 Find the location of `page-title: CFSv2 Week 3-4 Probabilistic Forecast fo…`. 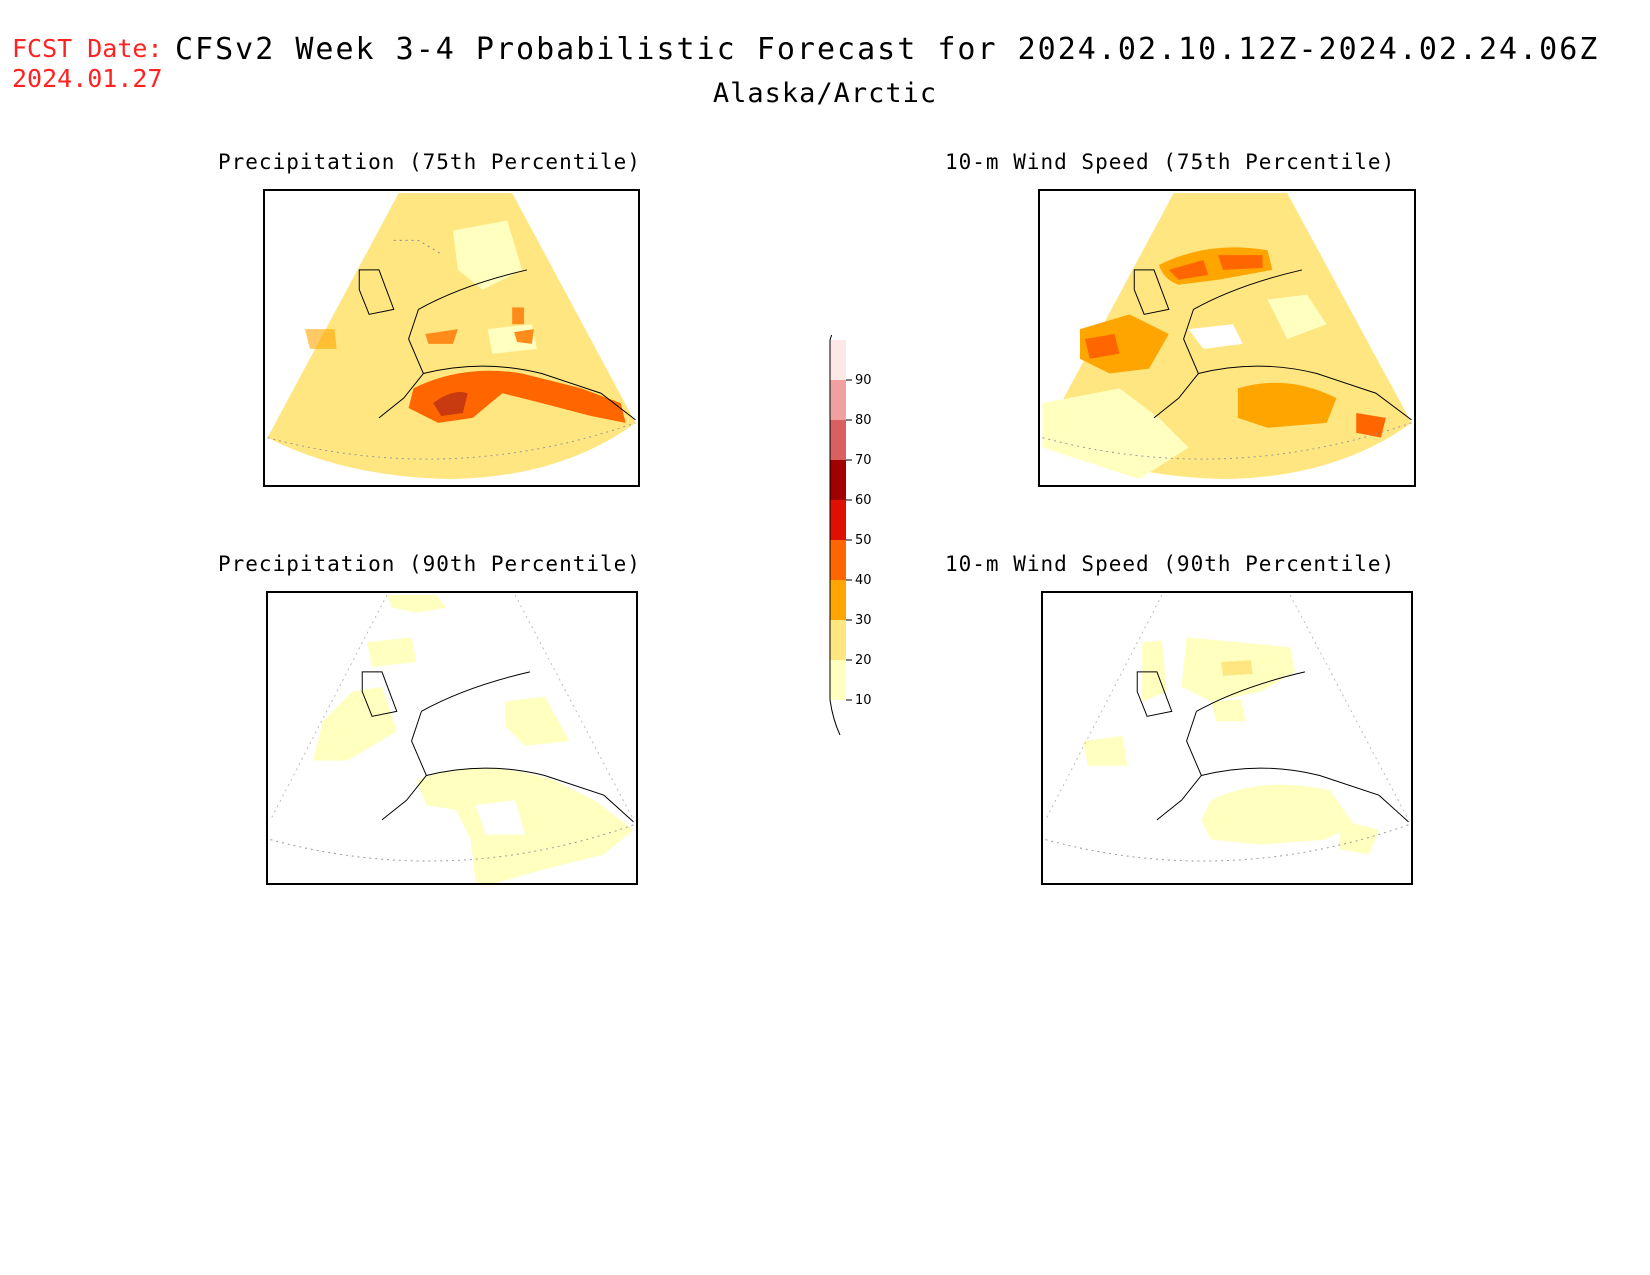

page-title: CFSv2 Week 3-4 Probabilistic Forecast fo… is located at coordinates (887, 49).